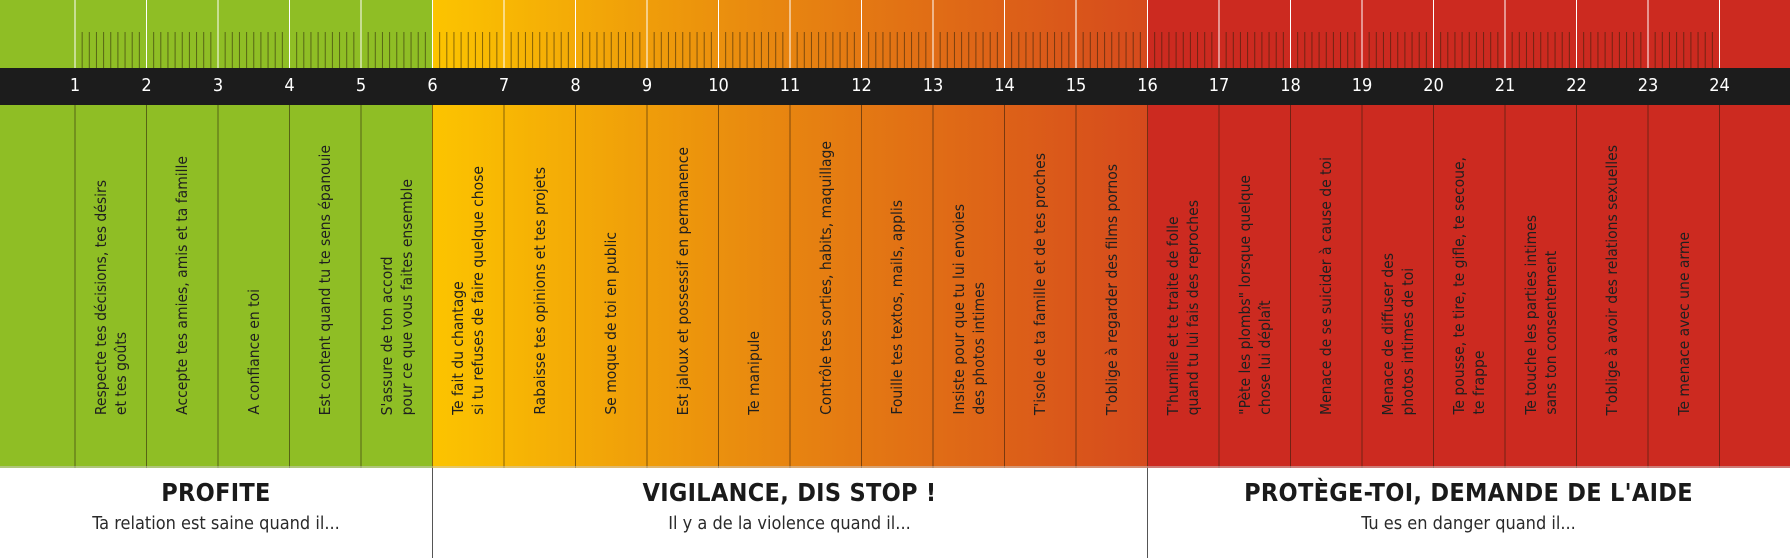 The height and width of the screenshot is (558, 1790). I want to click on behaviour-cell: Accepte tes amies, amis et ta famille, so click(183, 261).